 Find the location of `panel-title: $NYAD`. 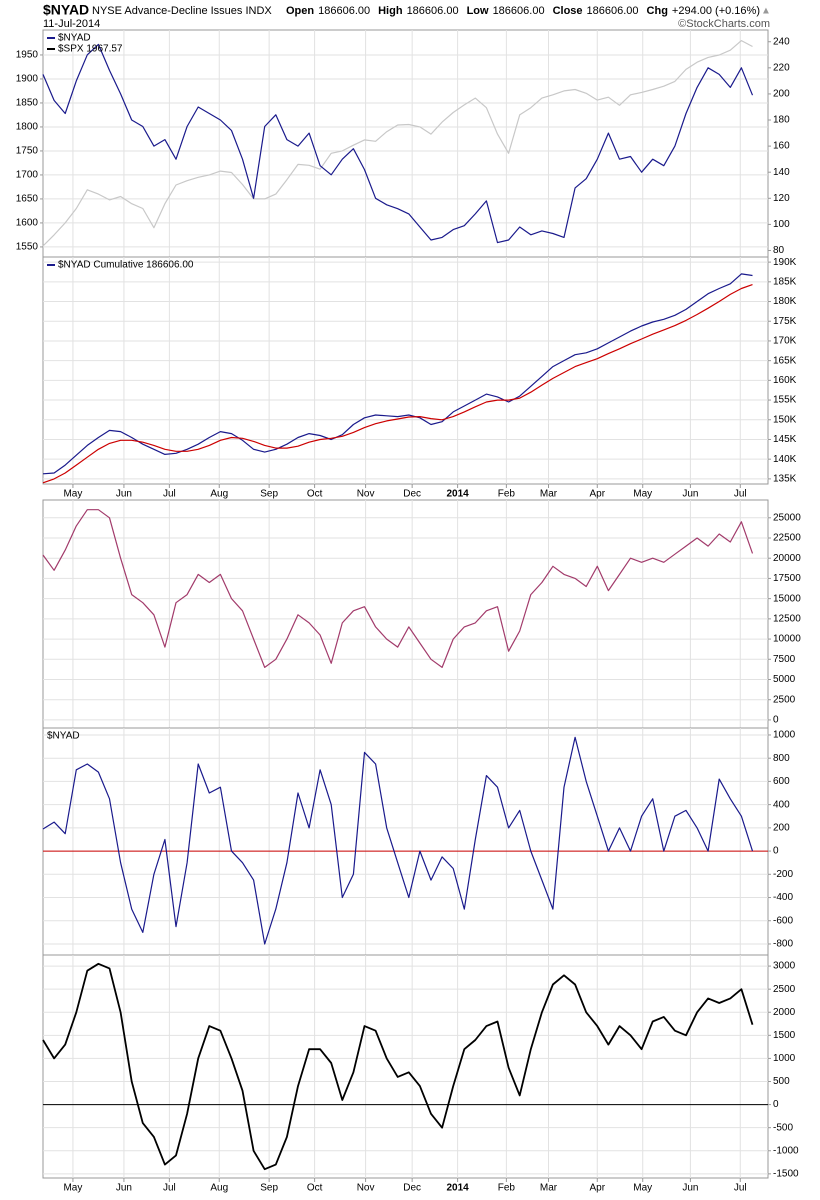

panel-title: $NYAD is located at coordinates (63, 736).